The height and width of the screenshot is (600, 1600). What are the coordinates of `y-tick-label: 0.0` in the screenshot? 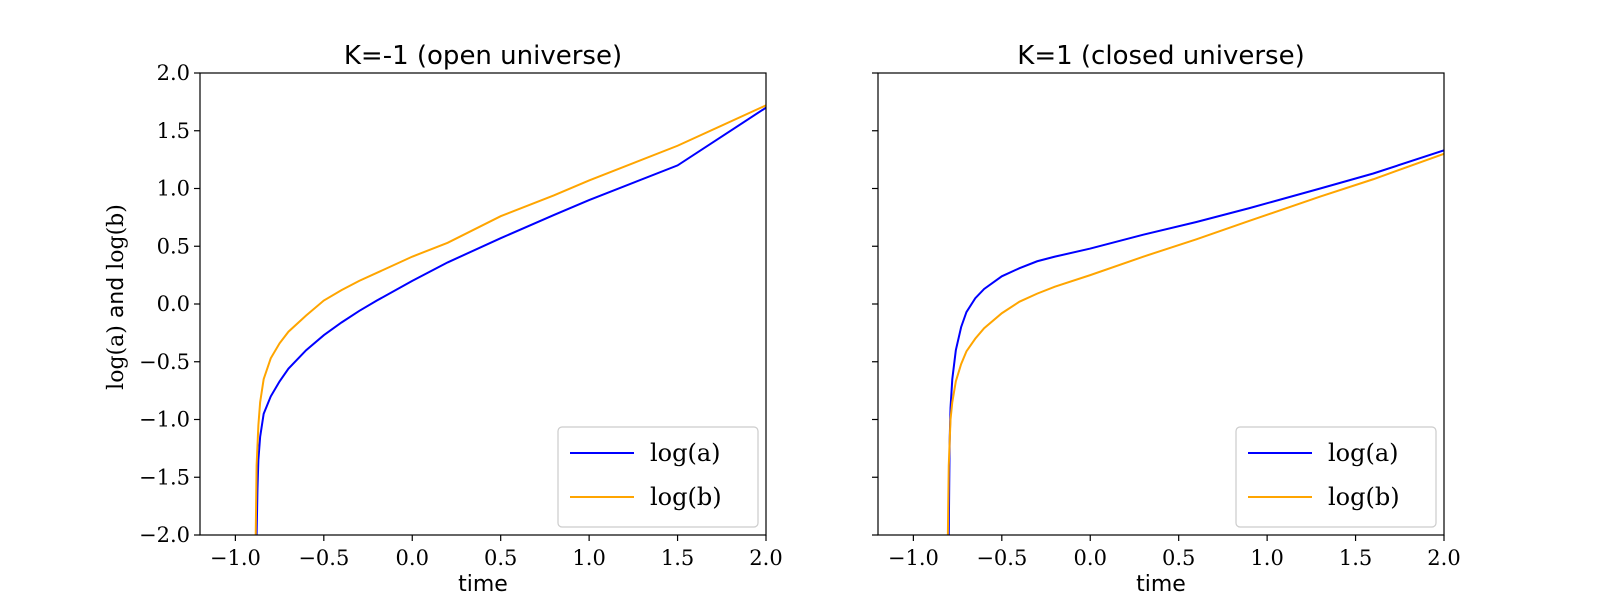 It's located at (173, 304).